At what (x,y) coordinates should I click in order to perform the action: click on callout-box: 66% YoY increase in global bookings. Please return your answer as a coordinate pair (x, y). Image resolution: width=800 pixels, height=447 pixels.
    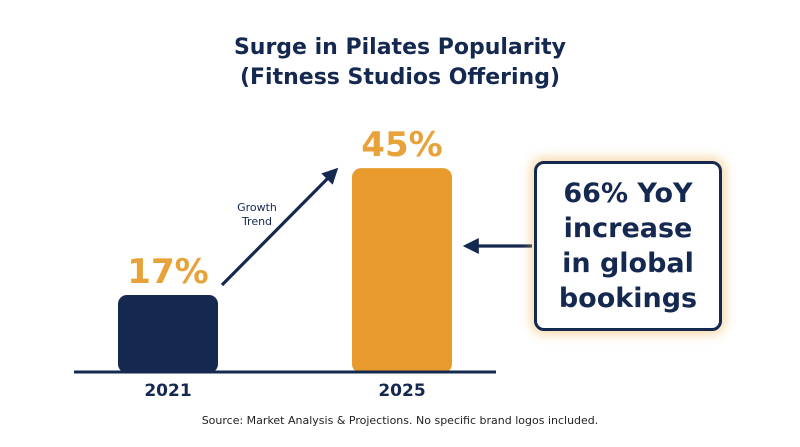
    Looking at the image, I should click on (628, 246).